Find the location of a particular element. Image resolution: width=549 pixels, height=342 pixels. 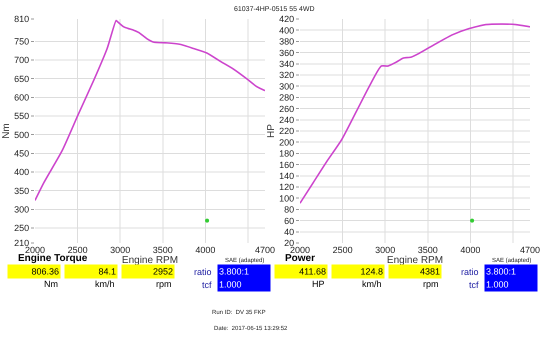

y-tick-label: 40 is located at coordinates (289, 231).